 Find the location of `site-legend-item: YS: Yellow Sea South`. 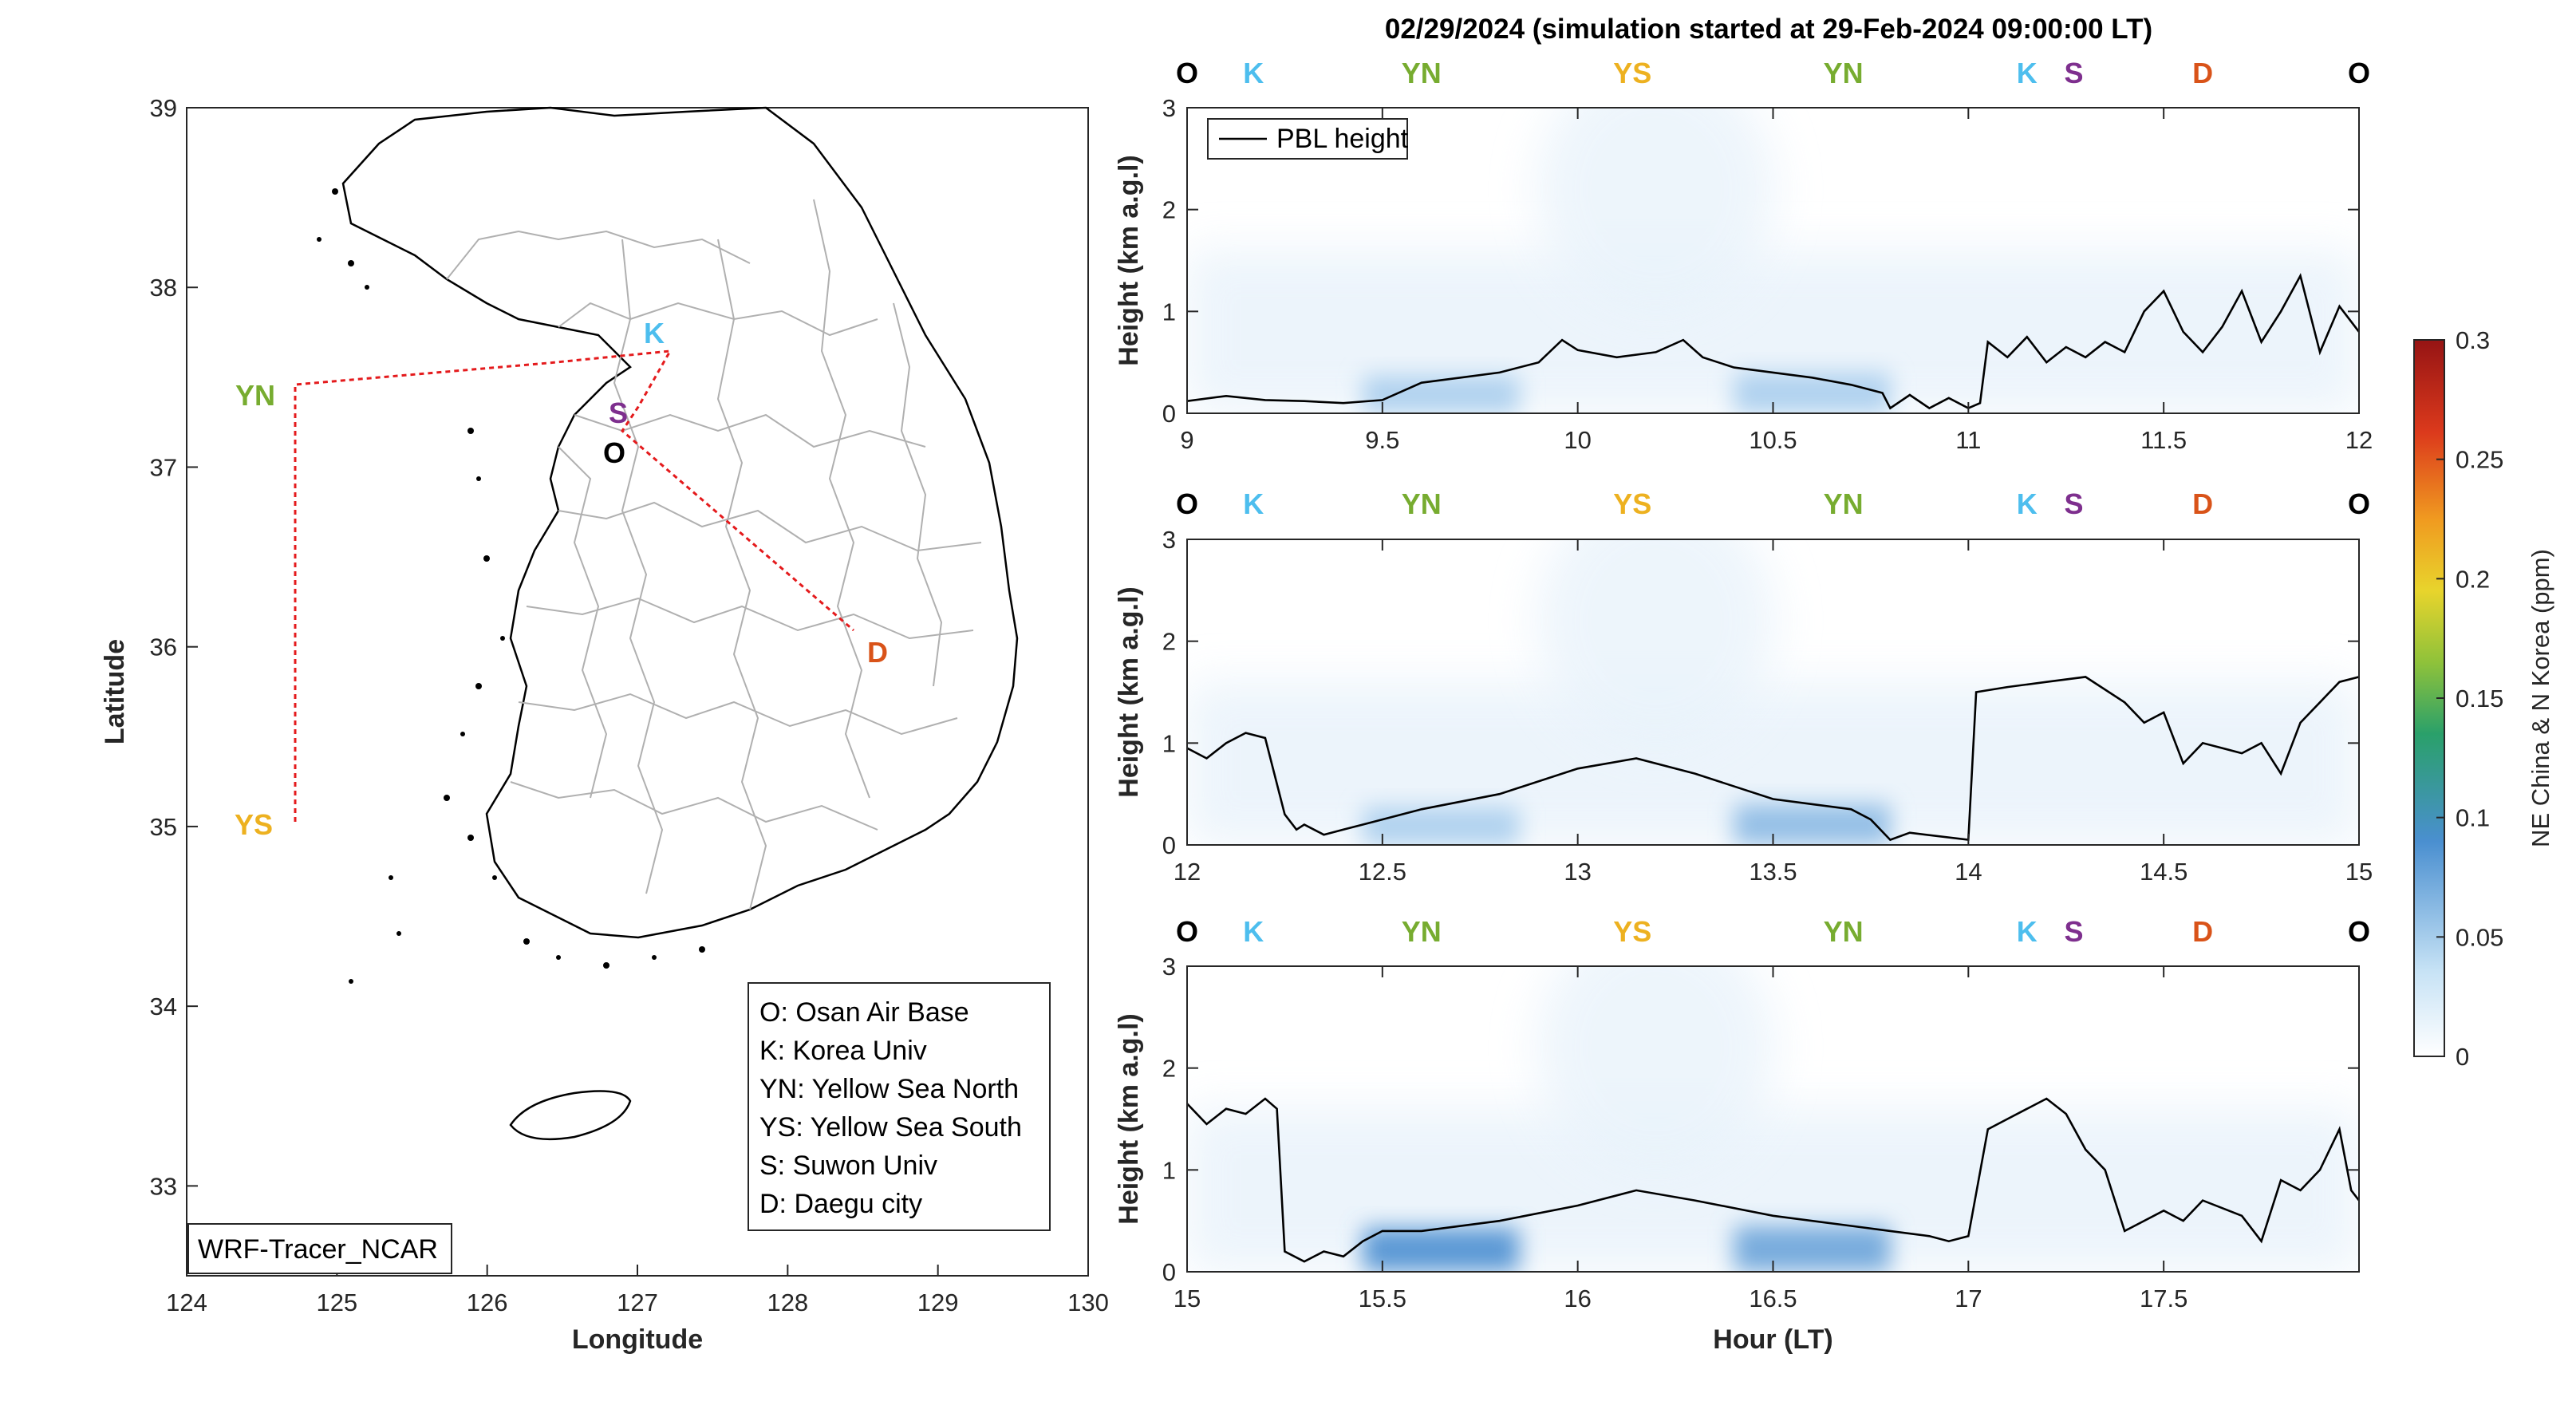

site-legend-item: YS: Yellow Sea South is located at coordinates (890, 1127).